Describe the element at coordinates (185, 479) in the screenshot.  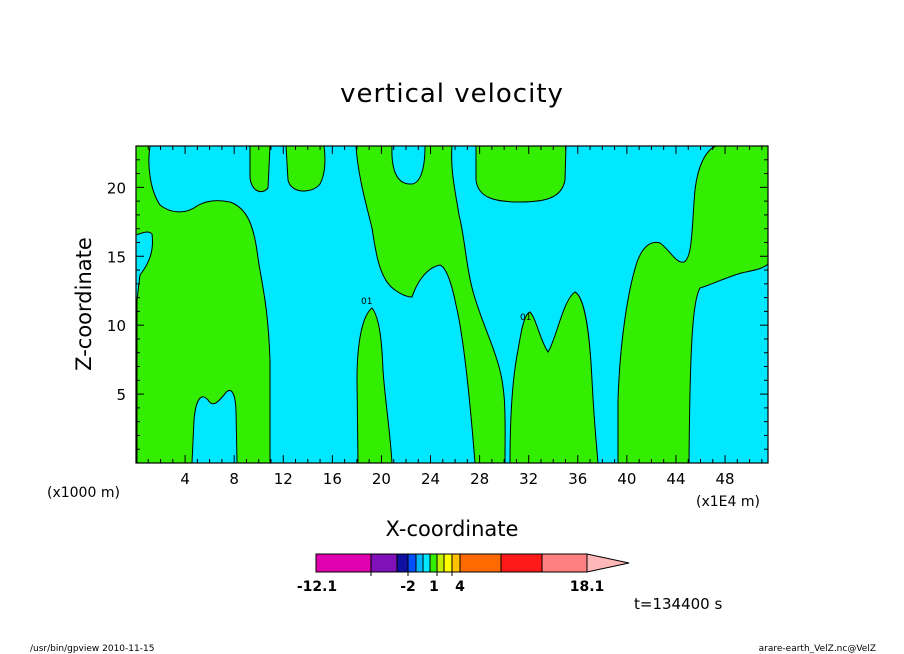
I see `x-tick-label: 4` at that location.